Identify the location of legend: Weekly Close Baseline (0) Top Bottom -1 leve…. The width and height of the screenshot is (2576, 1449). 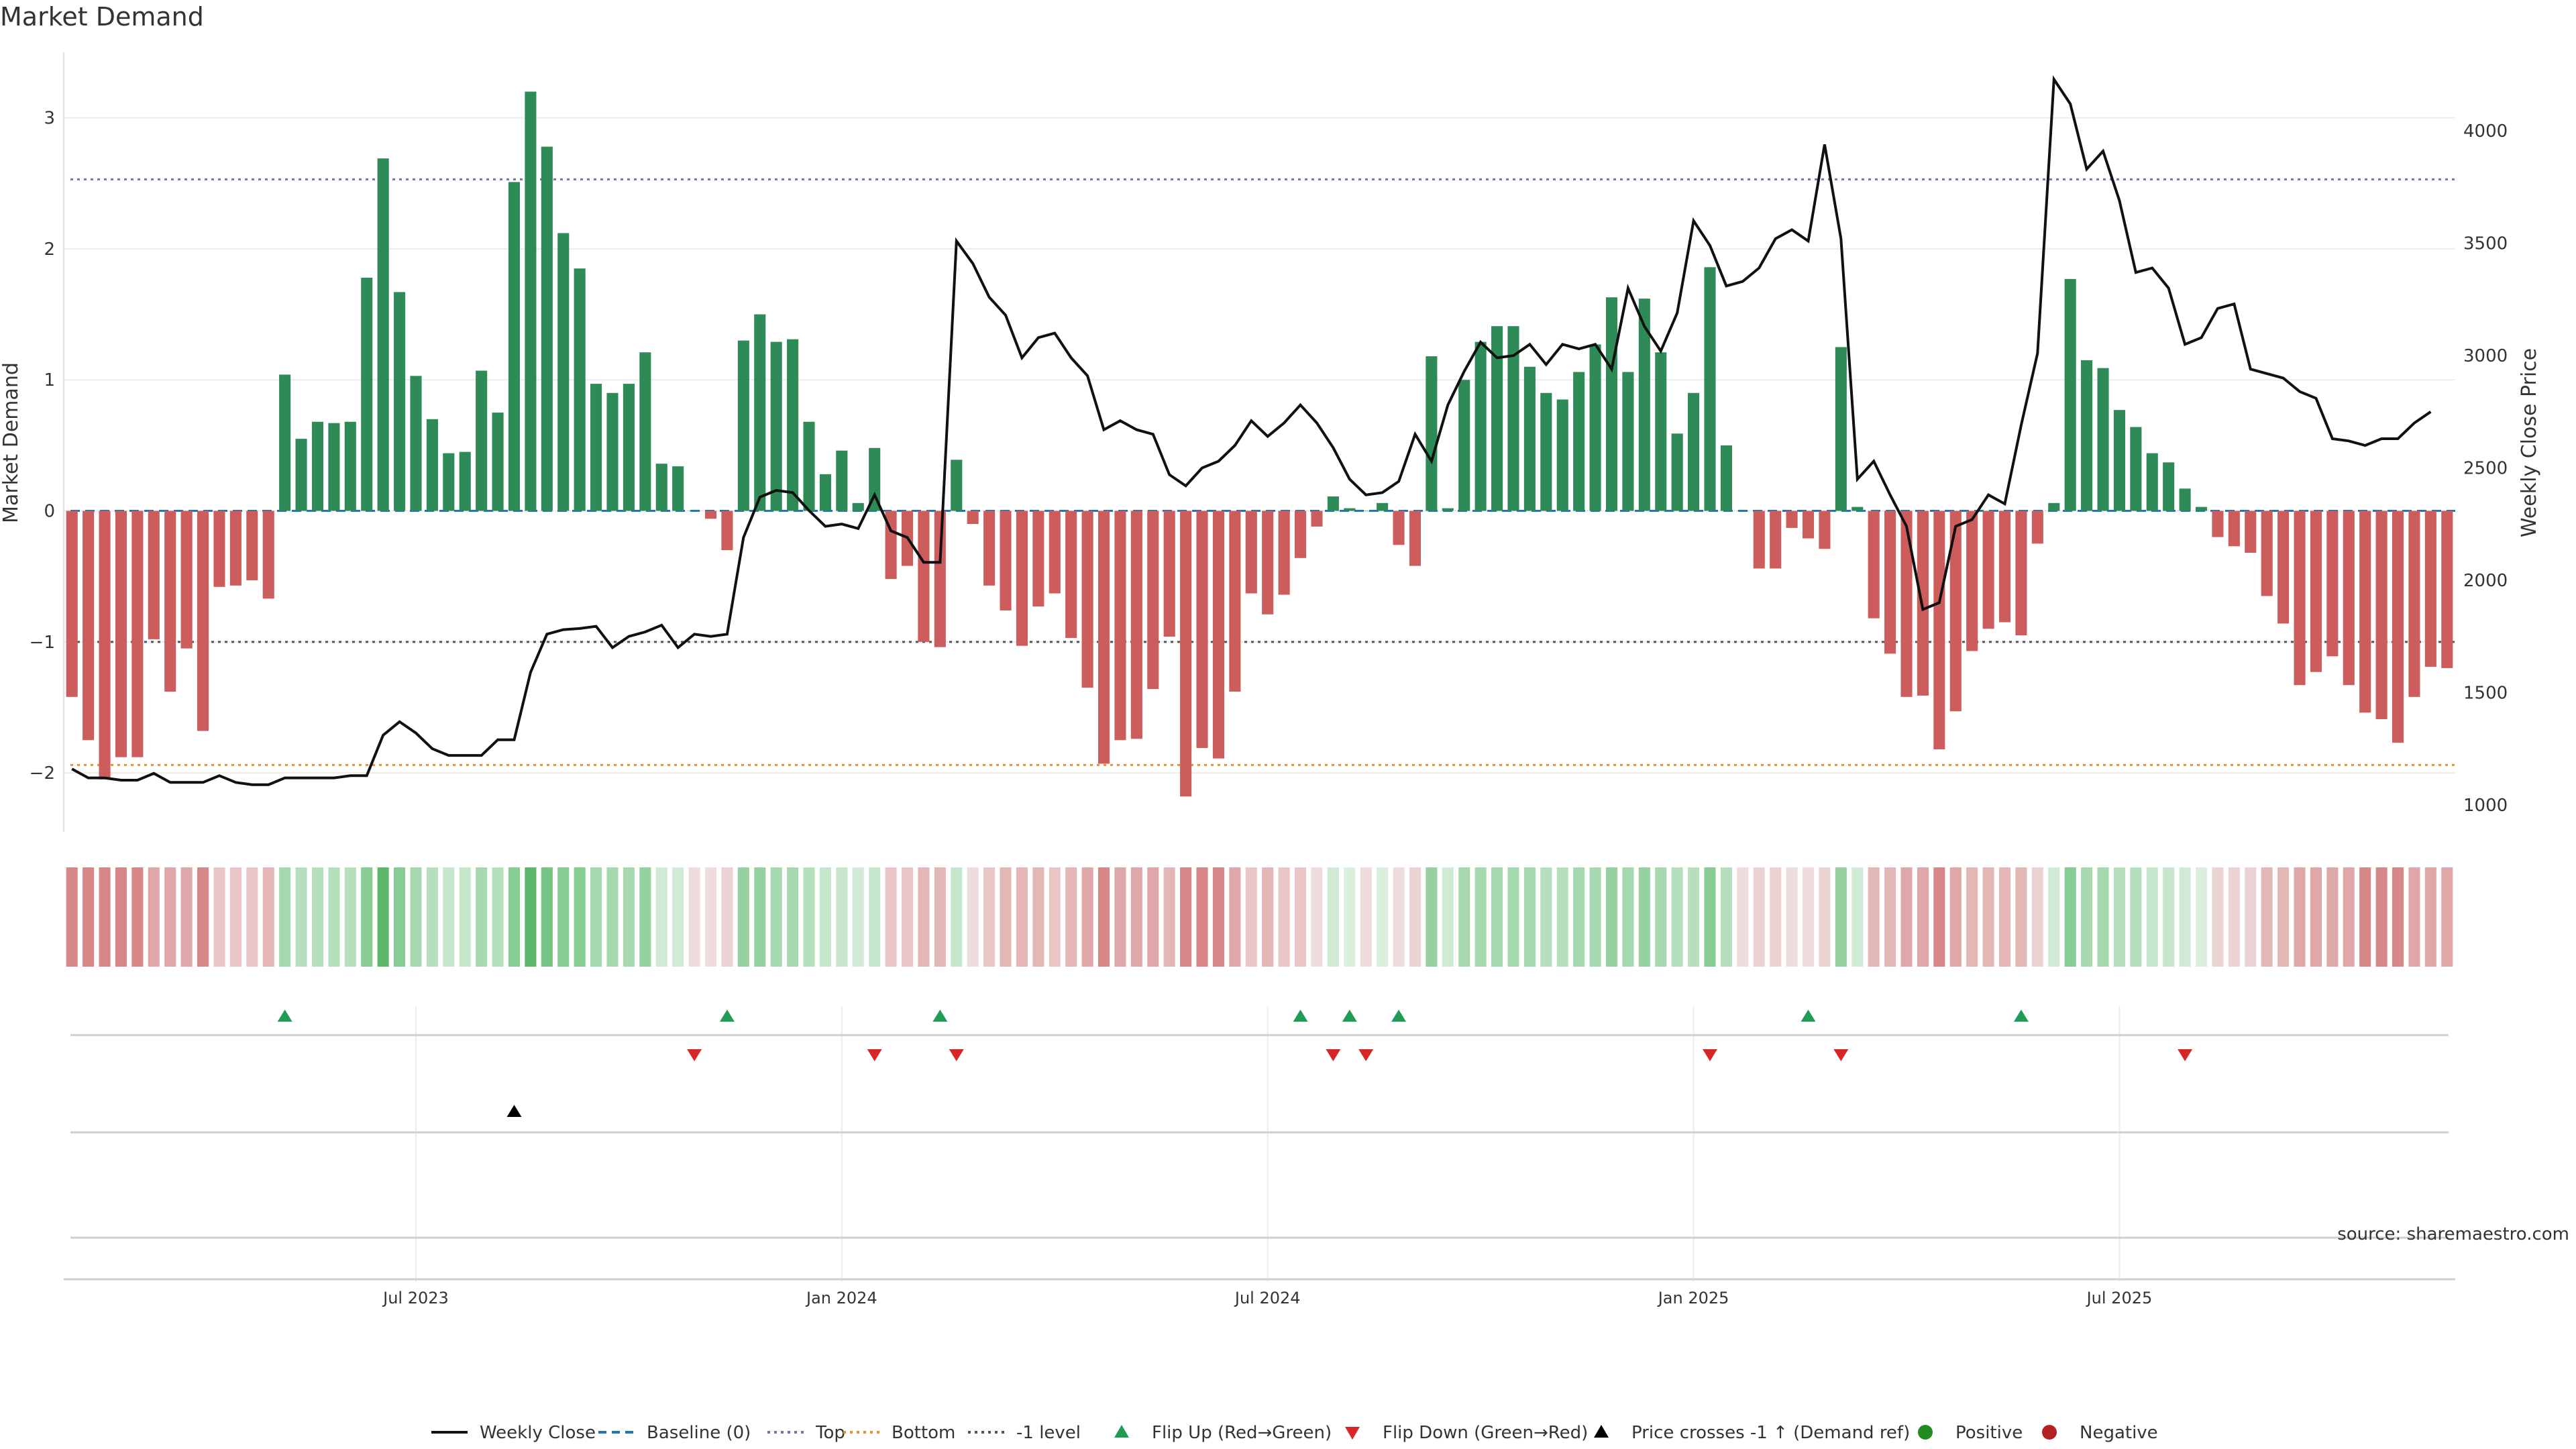
(1294, 1433).